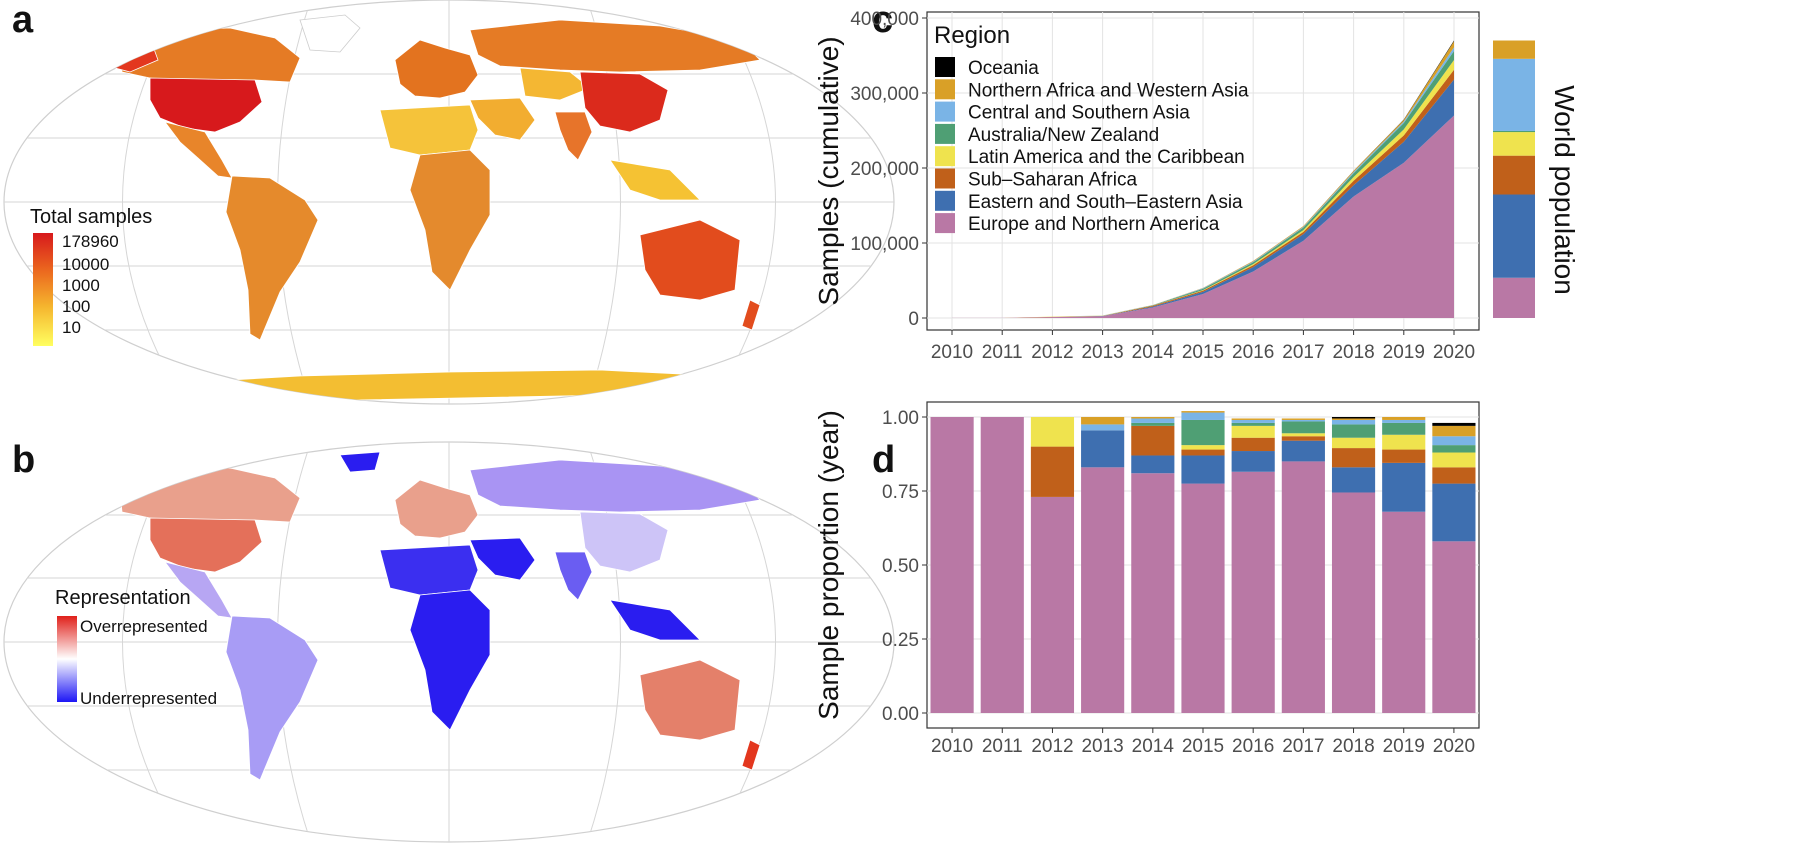 The height and width of the screenshot is (856, 1800). Describe the element at coordinates (1103, 427) in the screenshot. I see `bar-2013-central-and-southern-asia` at that location.